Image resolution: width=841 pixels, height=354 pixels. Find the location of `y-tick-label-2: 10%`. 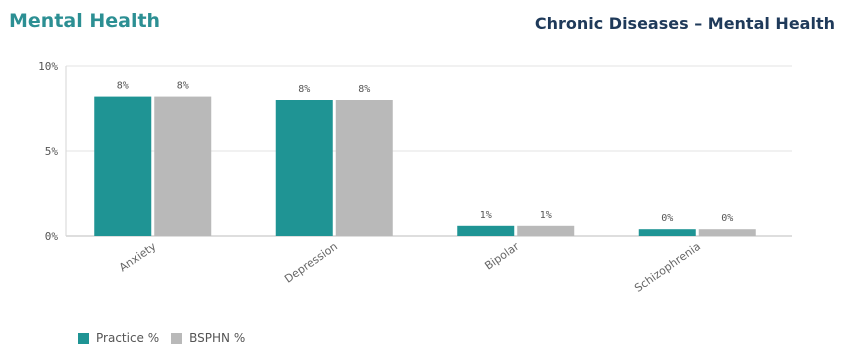

y-tick-label-2: 10% is located at coordinates (48, 66).